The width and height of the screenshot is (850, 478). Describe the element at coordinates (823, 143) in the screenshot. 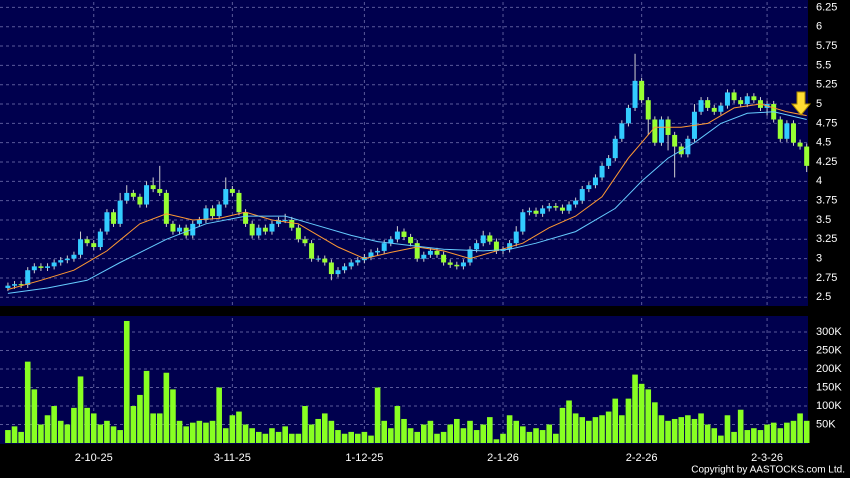

I see `y-tick-label: 4.5` at that location.